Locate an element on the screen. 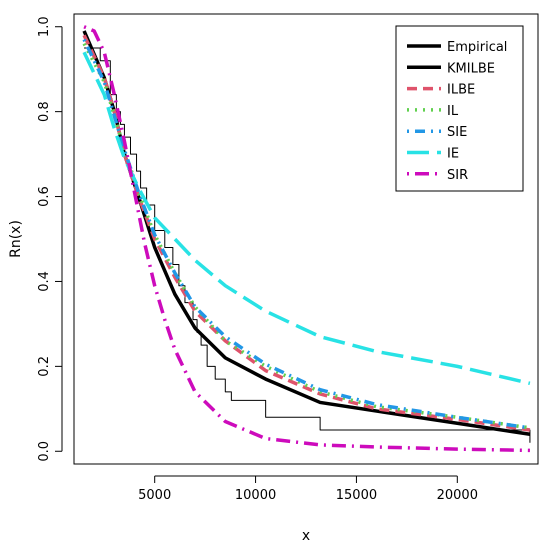 The height and width of the screenshot is (546, 550). legend-label: SIE is located at coordinates (457, 132).